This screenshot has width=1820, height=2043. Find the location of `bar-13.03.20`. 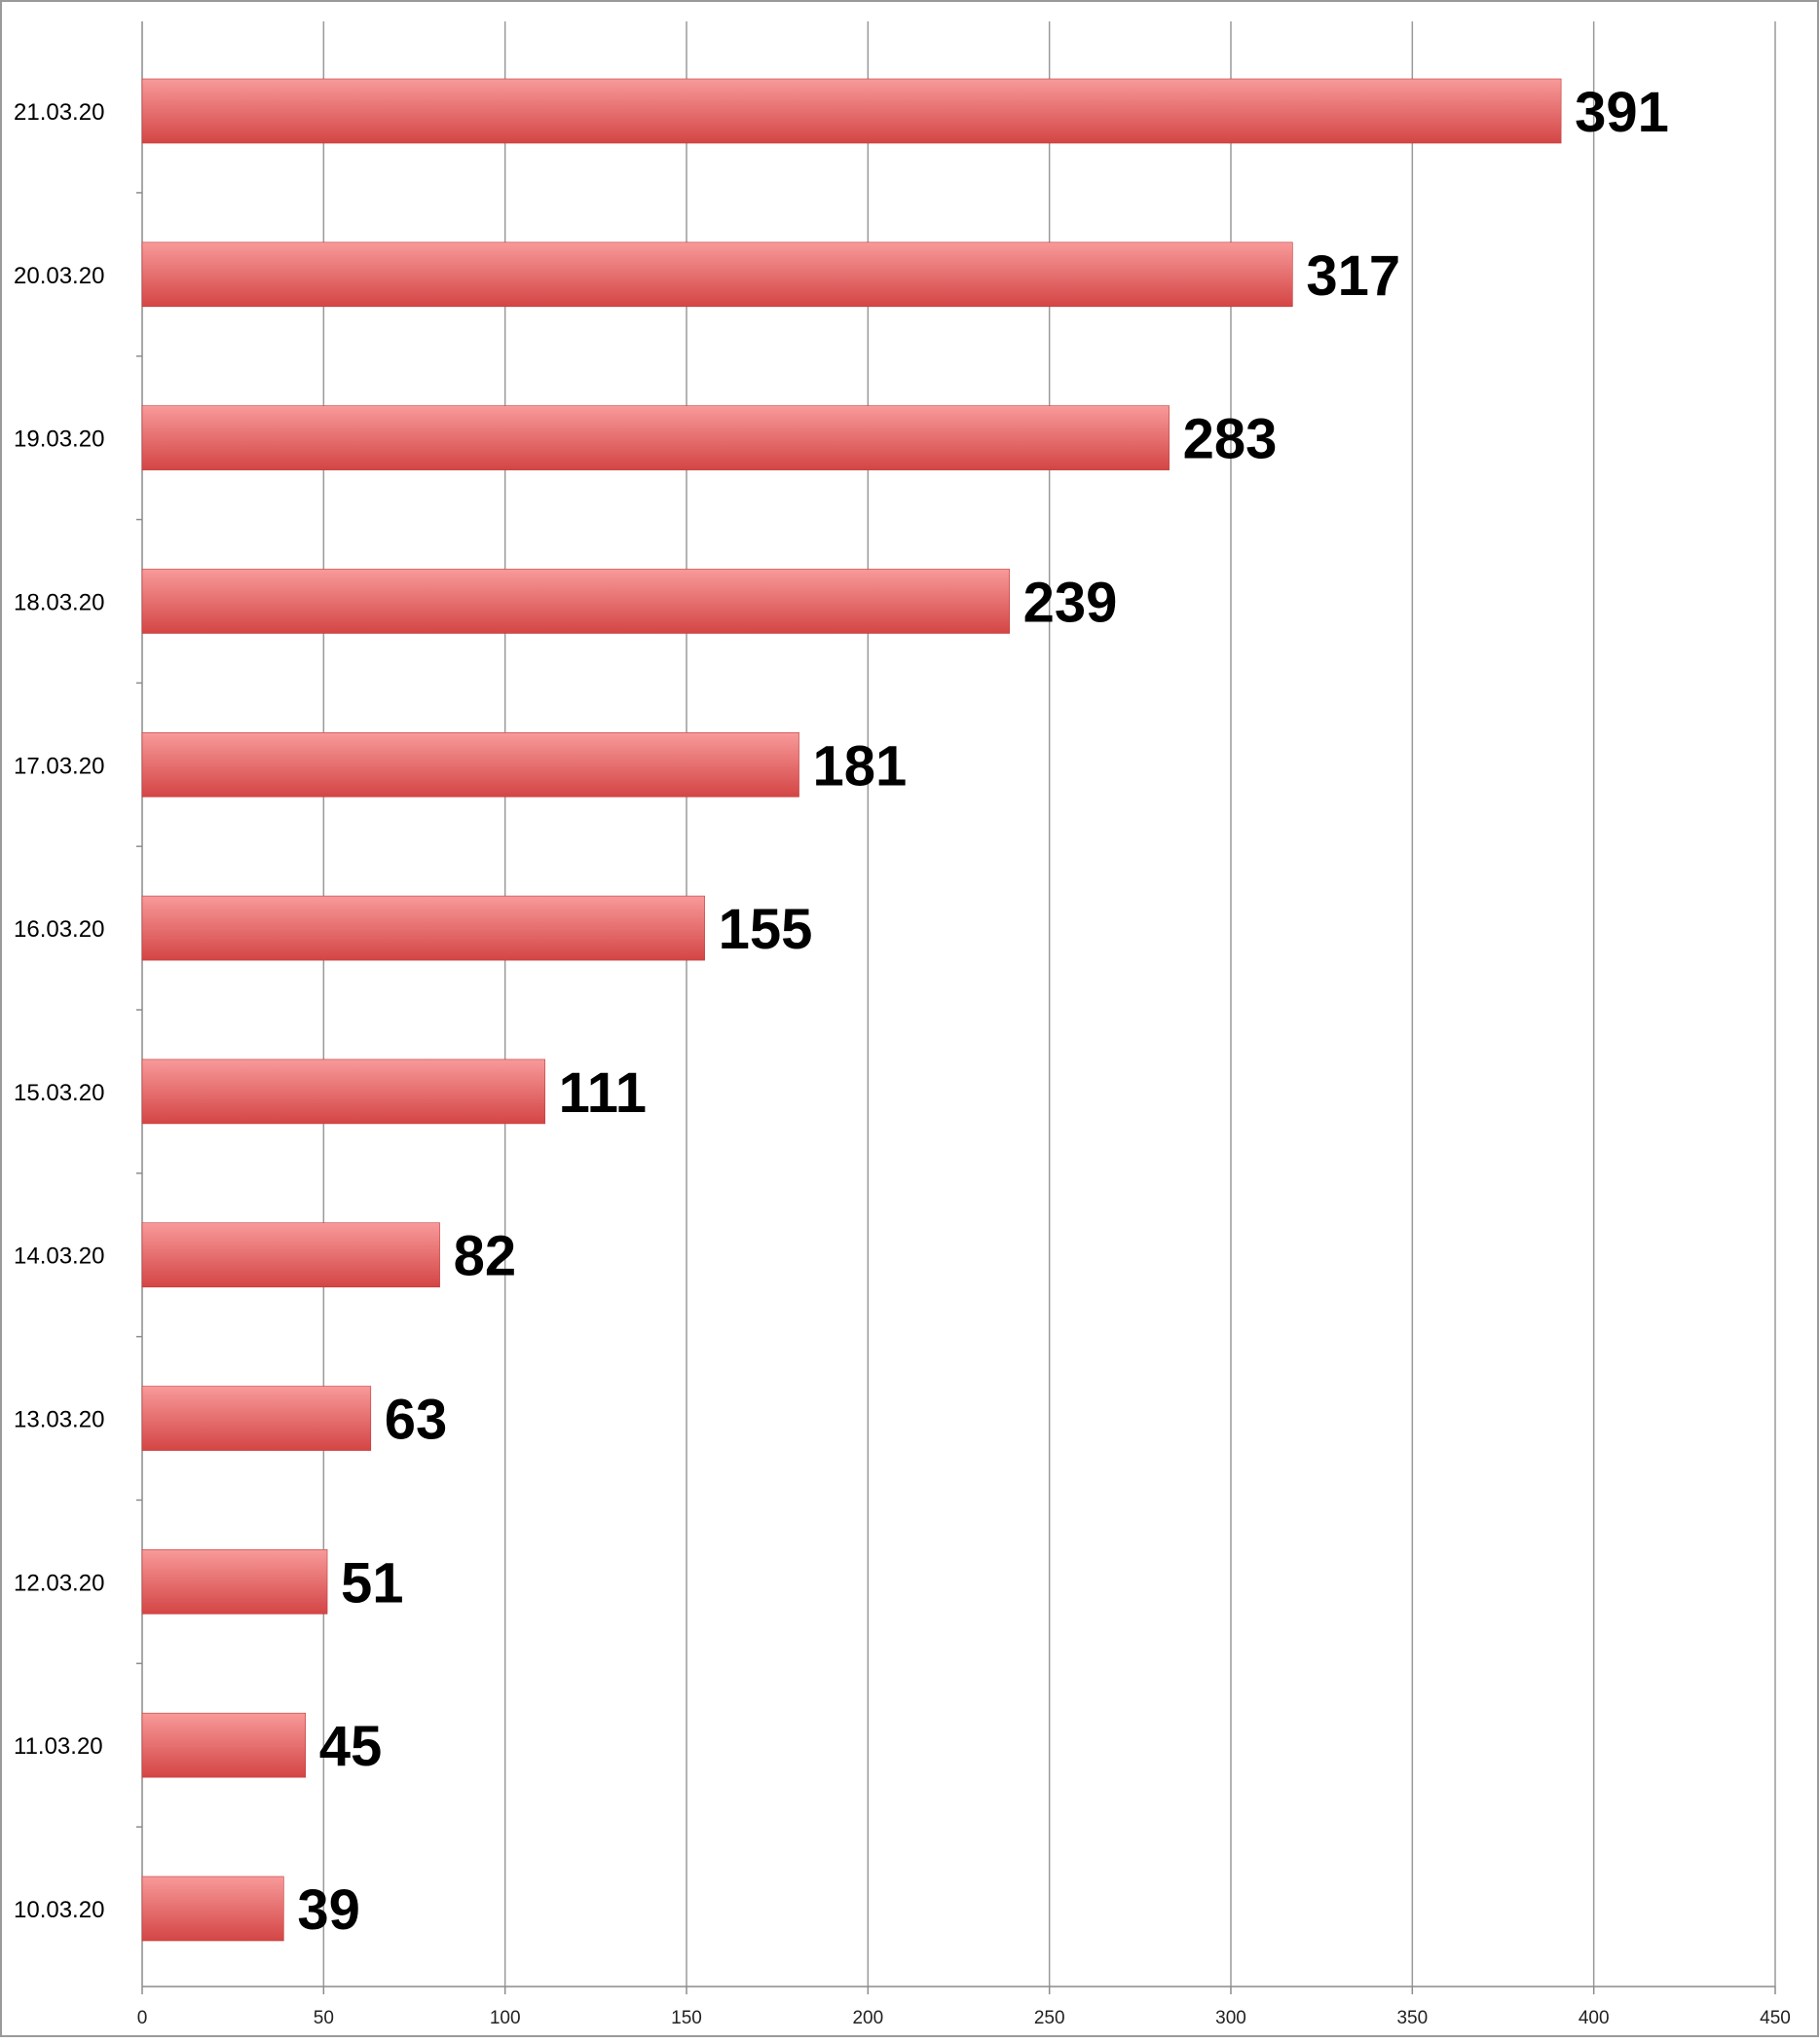

bar-13.03.20 is located at coordinates (256, 1418).